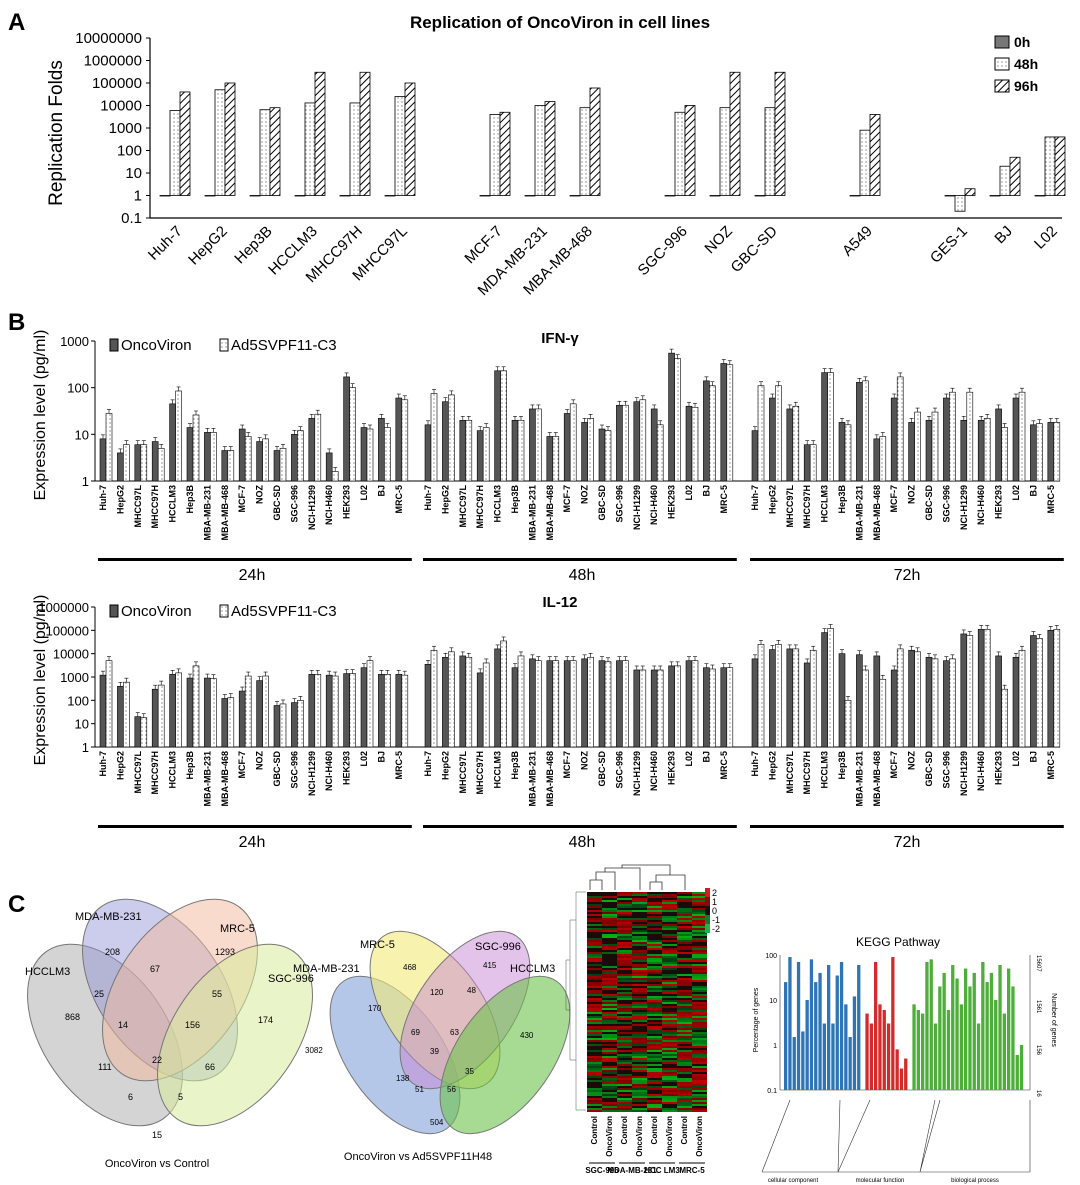  Describe the element at coordinates (1026, 64) in the screenshot. I see `legend-label-48h: 48h` at that location.